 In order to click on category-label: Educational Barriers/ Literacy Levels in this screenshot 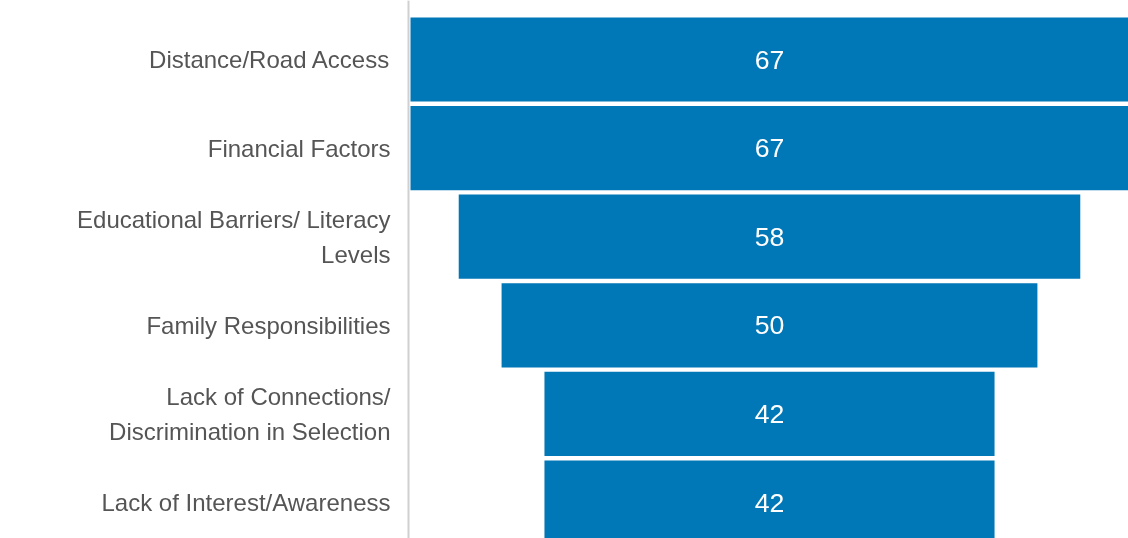, I will do `click(234, 236)`.